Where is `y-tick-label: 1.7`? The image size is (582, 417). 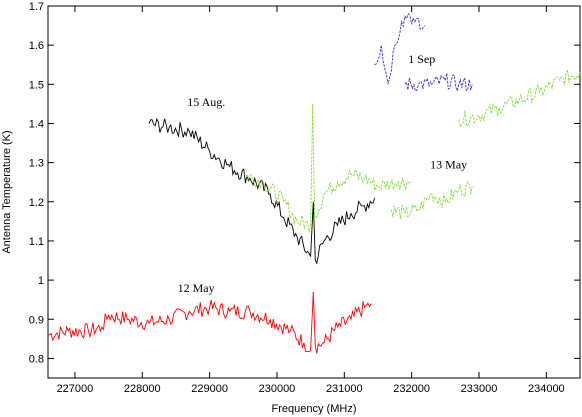 y-tick-label: 1.7 is located at coordinates (36, 7).